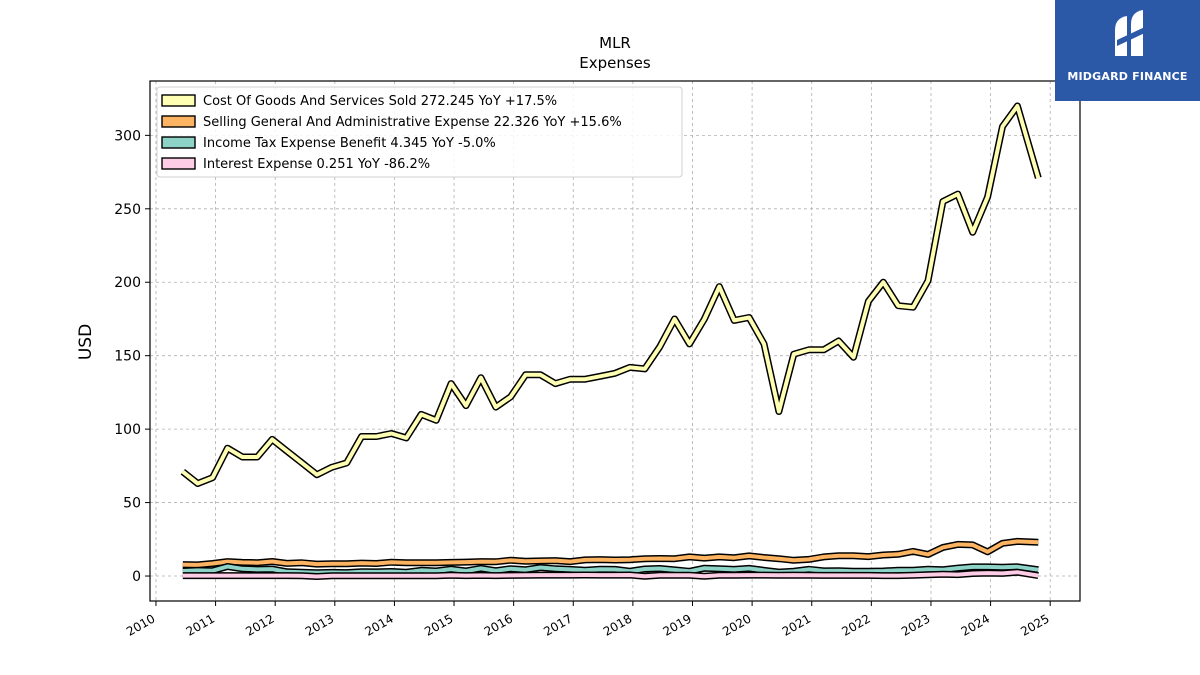 The width and height of the screenshot is (1200, 675). What do you see at coordinates (127, 136) in the screenshot?
I see `y-tick-label: 300` at bounding box center [127, 136].